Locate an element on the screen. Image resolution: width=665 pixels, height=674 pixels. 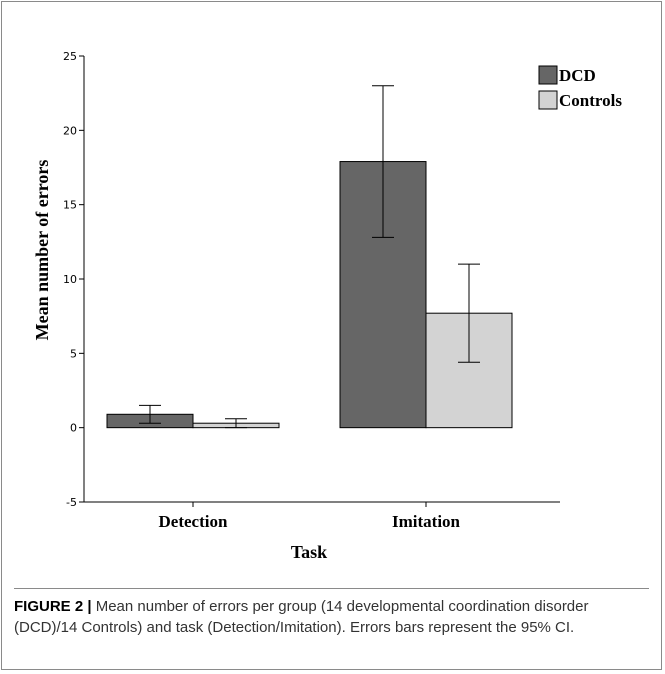
legend-label-dcd: DCD is located at coordinates (577, 75).